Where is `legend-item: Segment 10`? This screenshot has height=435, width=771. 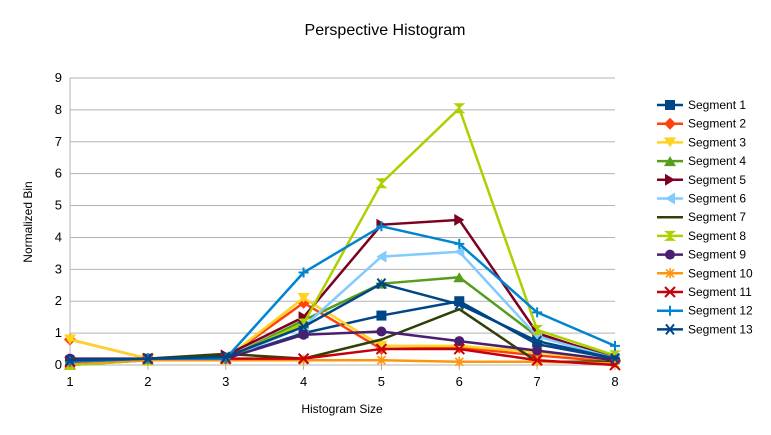
legend-item: Segment 10 is located at coordinates (705, 273).